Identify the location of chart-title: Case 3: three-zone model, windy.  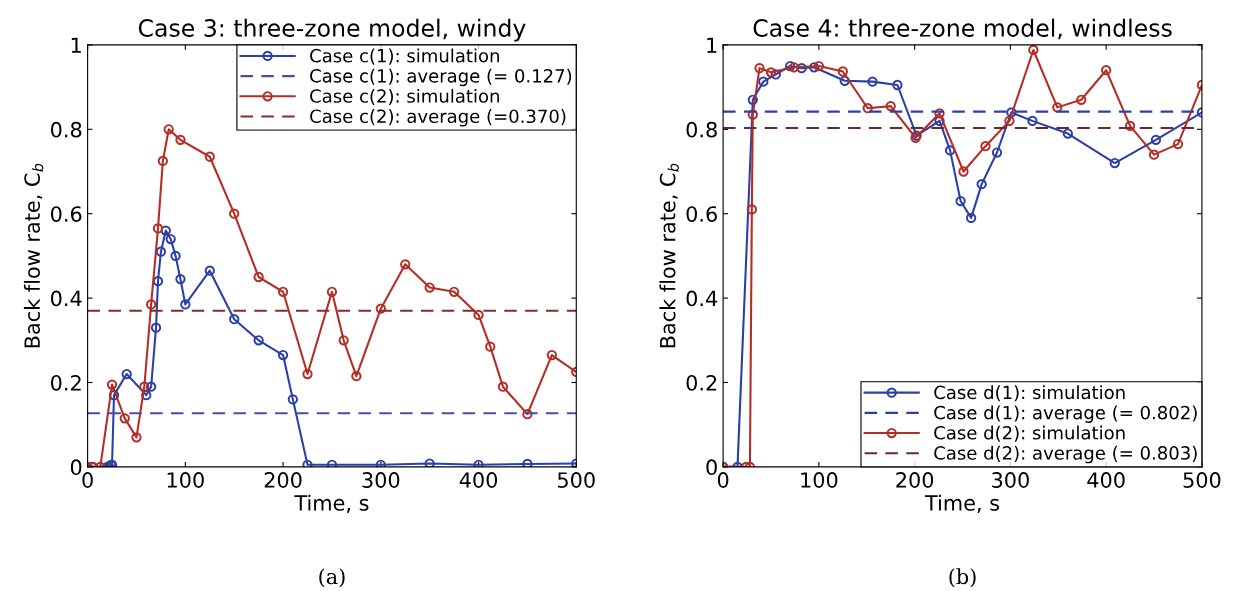
(332, 30).